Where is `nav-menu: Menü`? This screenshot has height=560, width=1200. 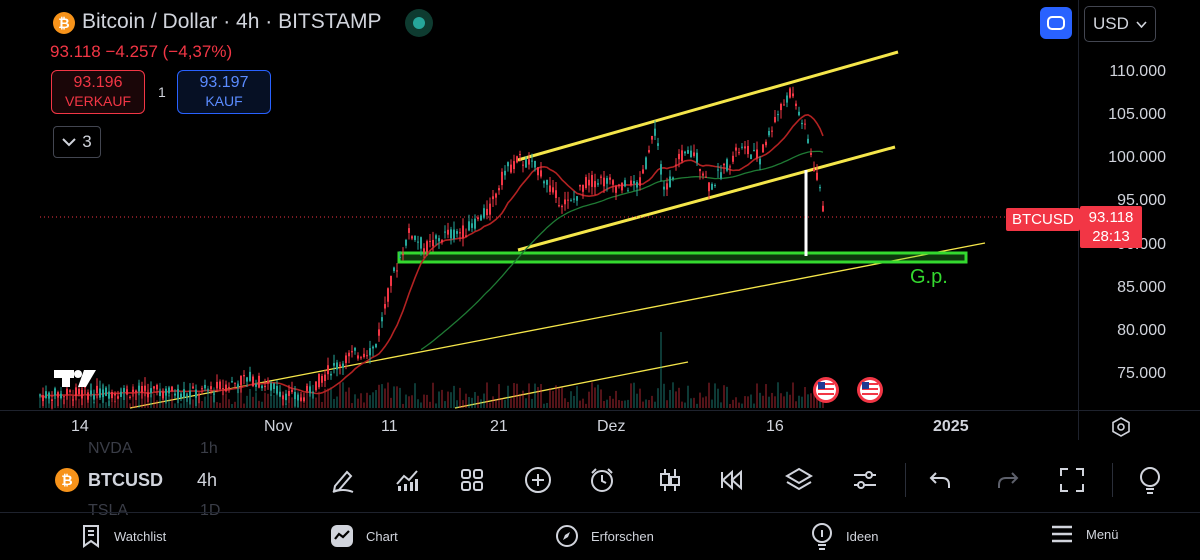 nav-menu: Menü is located at coordinates (1084, 534).